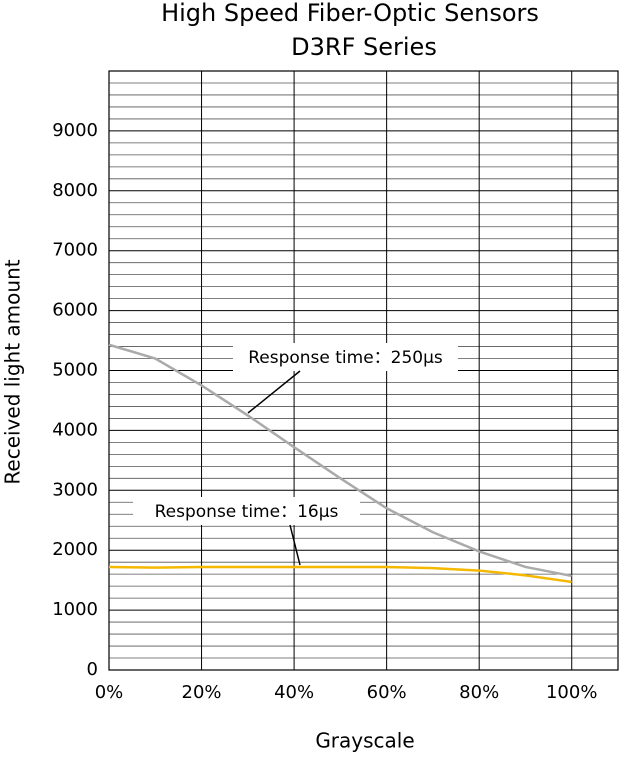  Describe the element at coordinates (364, 47) in the screenshot. I see `chart-subtitle: D3RF Series` at that location.